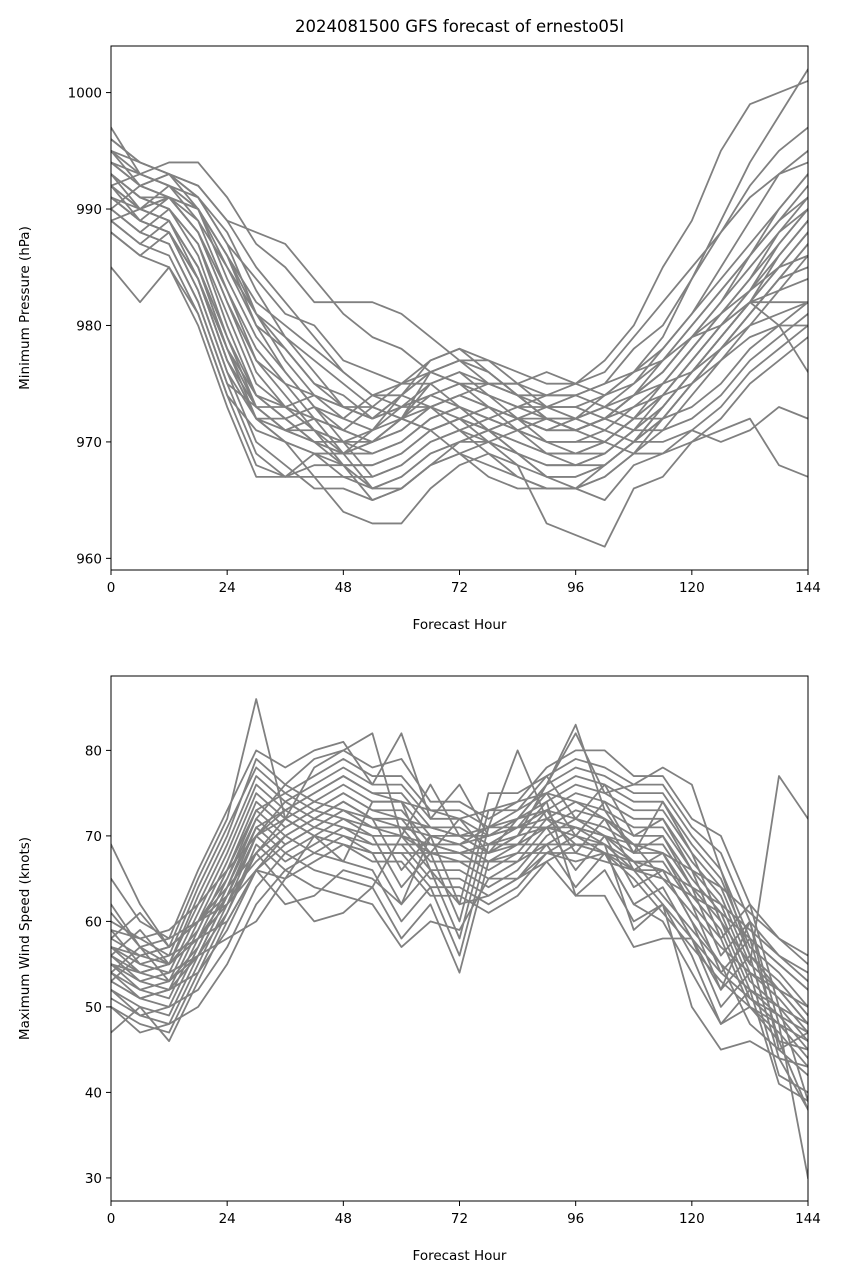 Image resolution: width=843 pixels, height=1279 pixels. Describe the element at coordinates (111, 1219) in the screenshot. I see `wind-x-tick-label: 0` at that location.